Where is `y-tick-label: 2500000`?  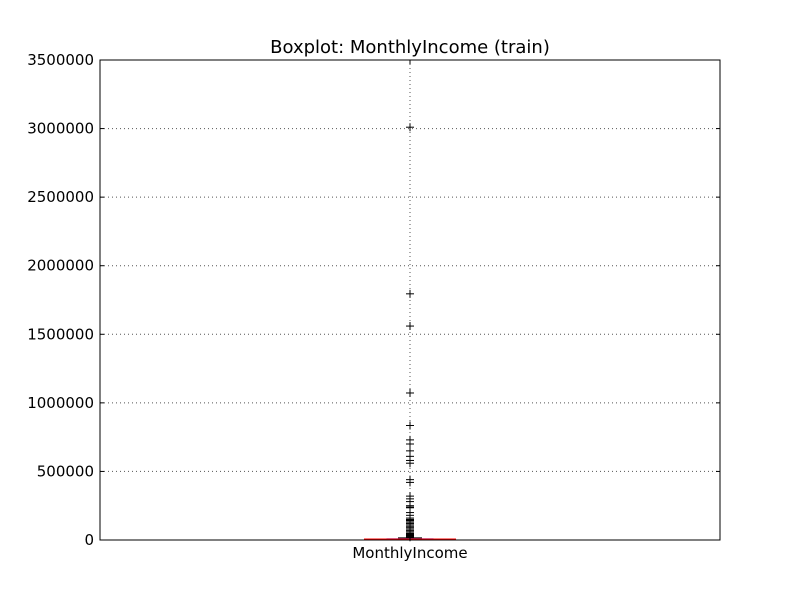 y-tick-label: 2500000 is located at coordinates (60, 197).